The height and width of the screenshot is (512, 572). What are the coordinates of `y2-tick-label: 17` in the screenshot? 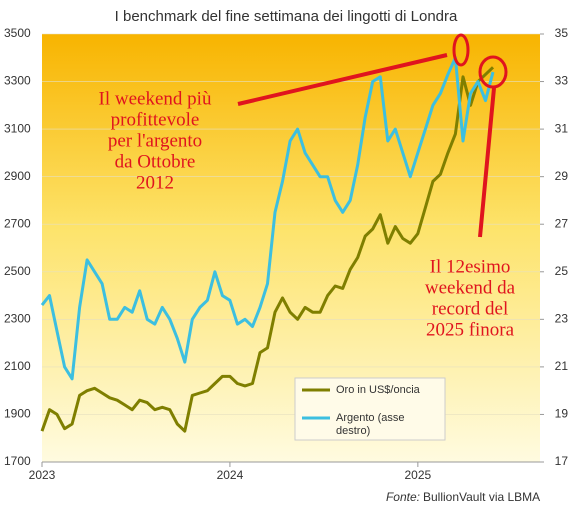 It's located at (562, 461).